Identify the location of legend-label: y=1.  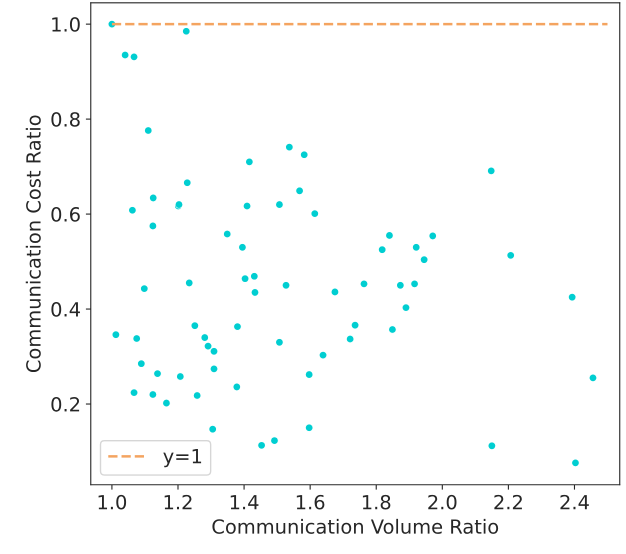
(182, 458).